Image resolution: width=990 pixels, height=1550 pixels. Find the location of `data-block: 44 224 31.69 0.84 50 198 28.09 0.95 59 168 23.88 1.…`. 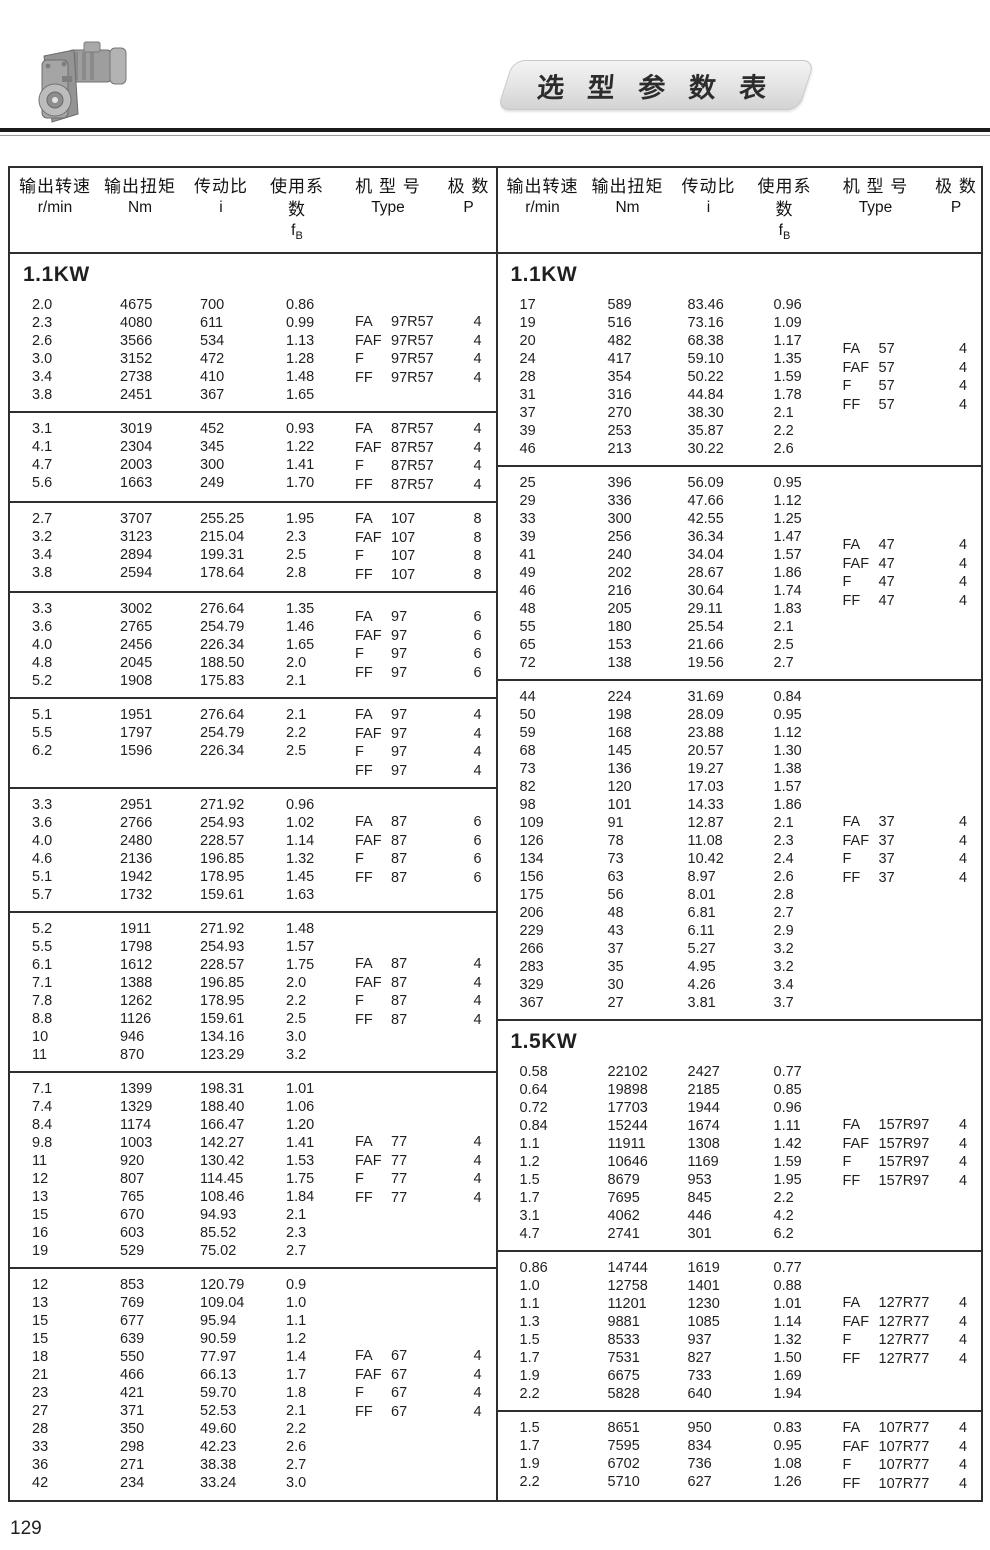

data-block: 44 224 31.69 0.84 50 198 28.09 0.95 59 168 23.88 1.… is located at coordinates (739, 849).